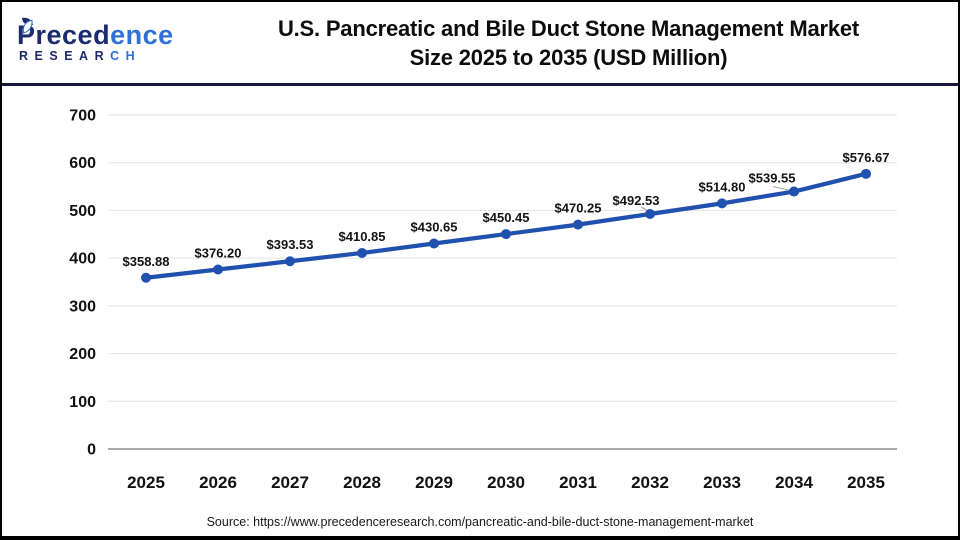  What do you see at coordinates (794, 191) in the screenshot?
I see `data-point-2034` at bounding box center [794, 191].